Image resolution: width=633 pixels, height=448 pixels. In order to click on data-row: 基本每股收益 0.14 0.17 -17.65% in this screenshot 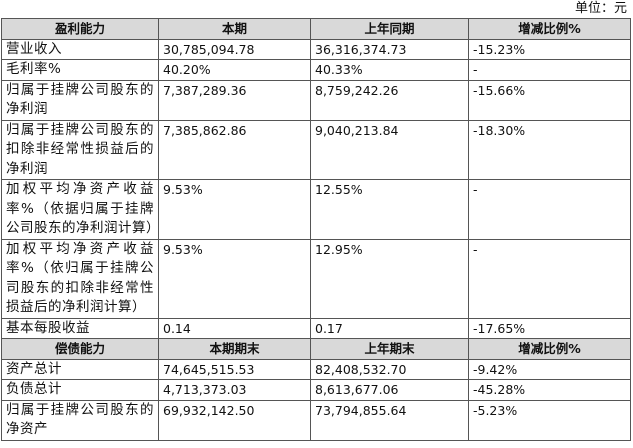, I will do `click(316, 328)`.